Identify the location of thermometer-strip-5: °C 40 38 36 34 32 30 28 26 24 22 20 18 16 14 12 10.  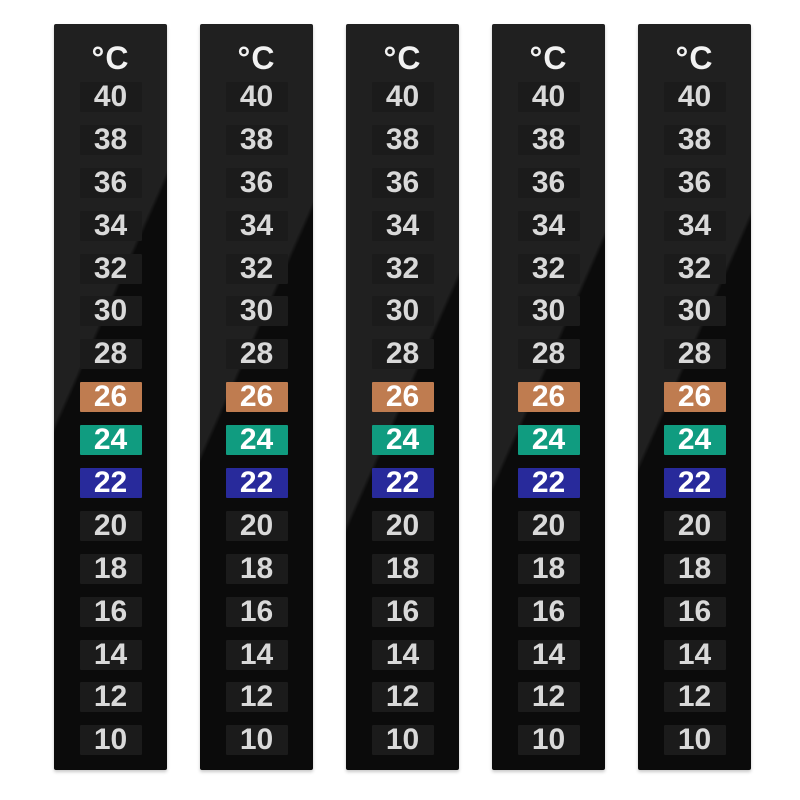
(694, 397).